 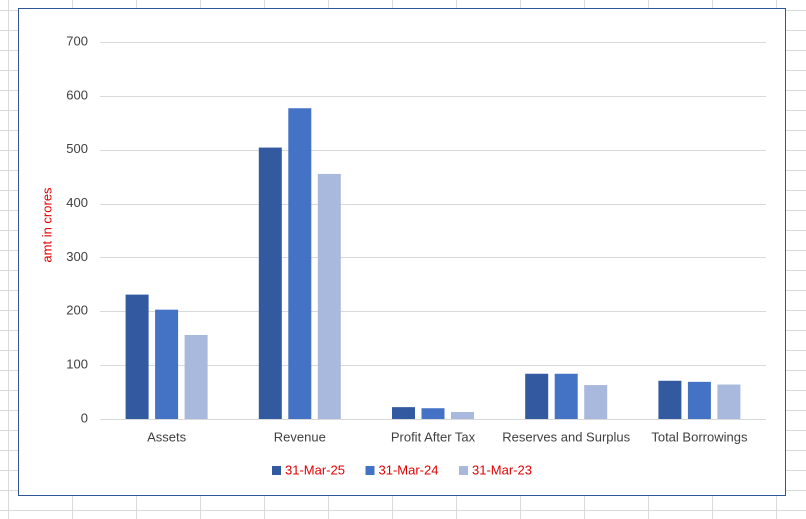 What do you see at coordinates (77, 148) in the screenshot?
I see `y-tick-label: 500` at bounding box center [77, 148].